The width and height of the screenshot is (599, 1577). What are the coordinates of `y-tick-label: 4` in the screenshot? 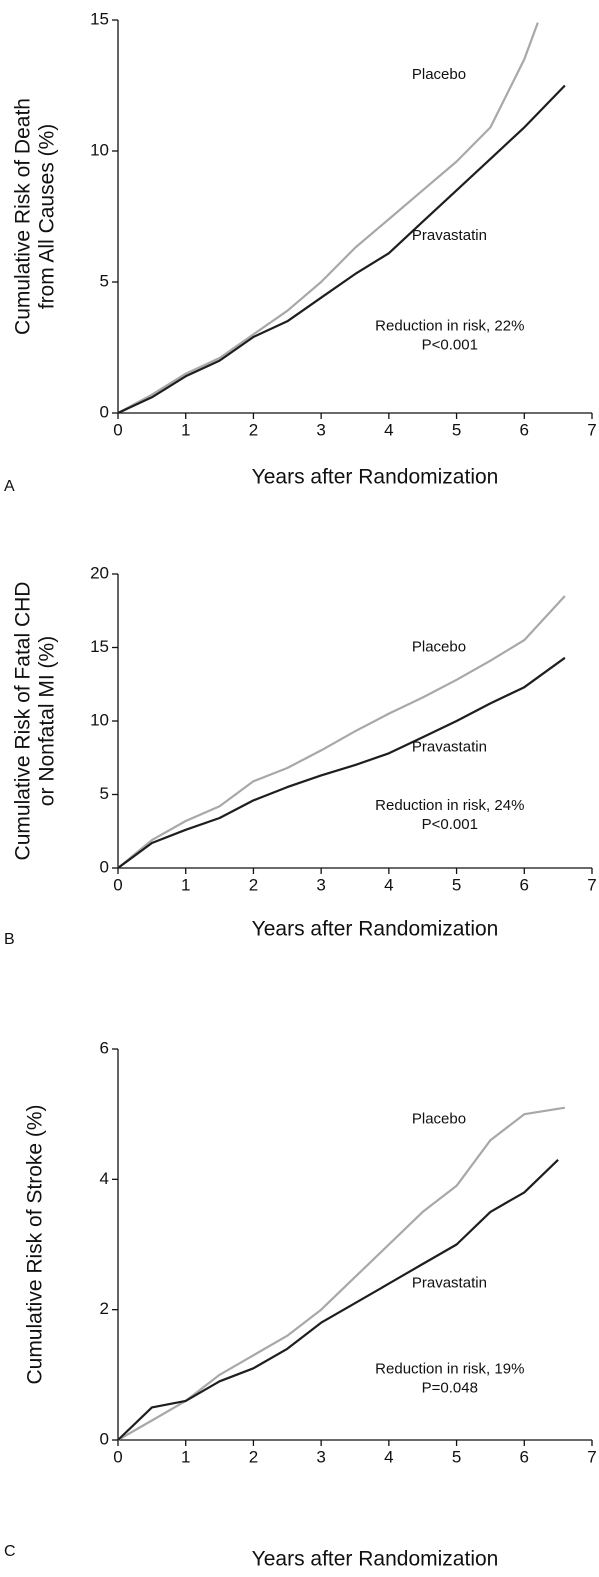 It's located at (104, 1178).